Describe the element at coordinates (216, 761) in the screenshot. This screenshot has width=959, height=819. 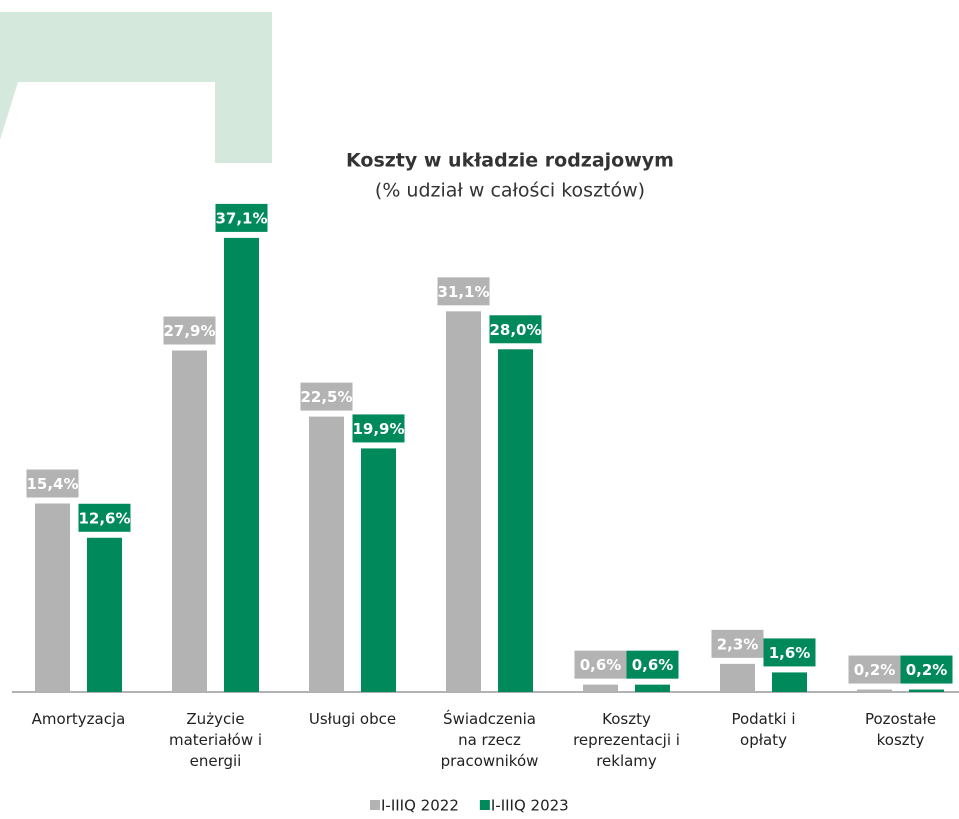
I see `x-tick-label-line: energii` at that location.